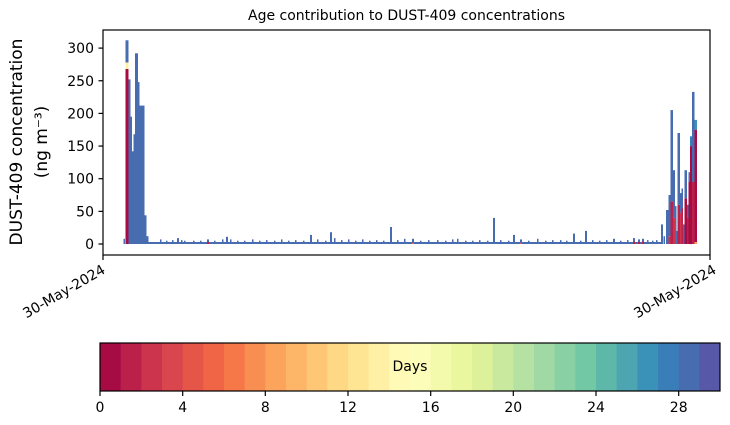  I want to click on svg-text: 250, so click(80, 82).